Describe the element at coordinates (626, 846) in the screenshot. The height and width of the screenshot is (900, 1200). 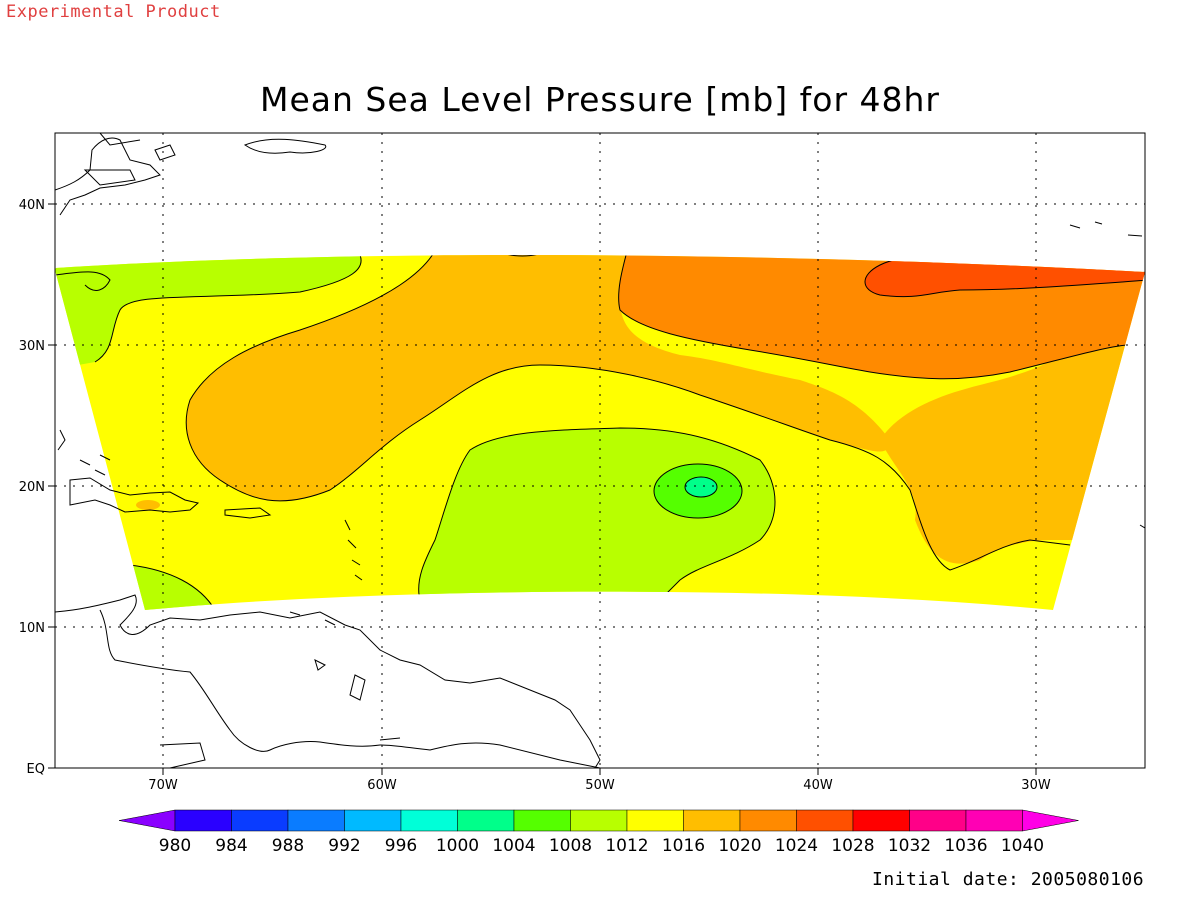
I see `colorbar-label: 1012` at that location.